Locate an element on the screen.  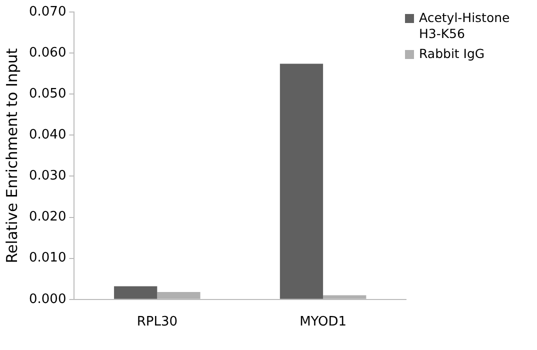
legend-label: Rabbit IgG is located at coordinates (452, 54).